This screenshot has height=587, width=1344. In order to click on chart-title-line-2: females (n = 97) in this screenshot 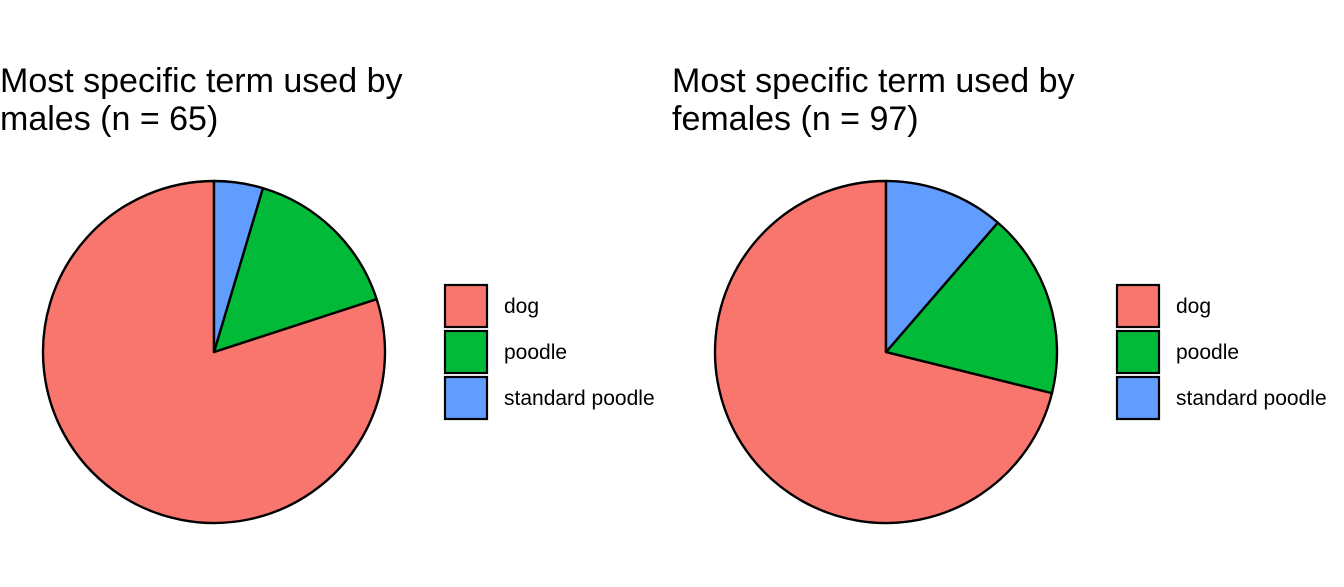, I will do `click(795, 119)`.